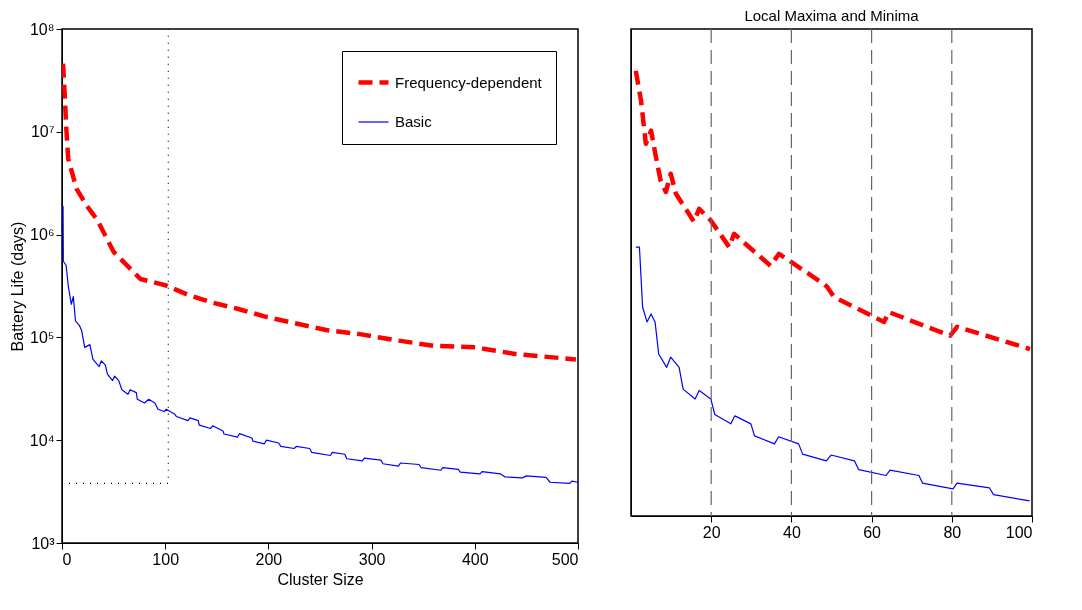 Image resolution: width=1082 pixels, height=610 pixels. What do you see at coordinates (832, 16) in the screenshot?
I see `chart-title: Local Maxima and Minima` at bounding box center [832, 16].